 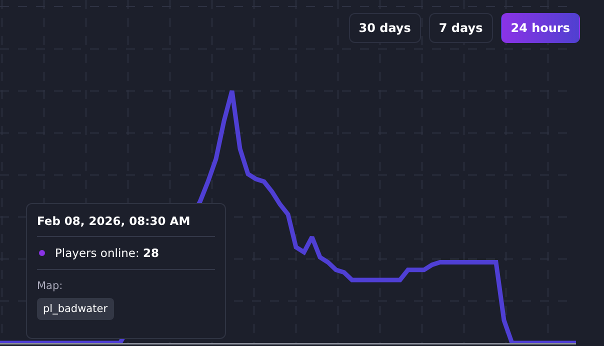 What do you see at coordinates (97, 253) in the screenshot?
I see `annotation: Players online:` at bounding box center [97, 253].